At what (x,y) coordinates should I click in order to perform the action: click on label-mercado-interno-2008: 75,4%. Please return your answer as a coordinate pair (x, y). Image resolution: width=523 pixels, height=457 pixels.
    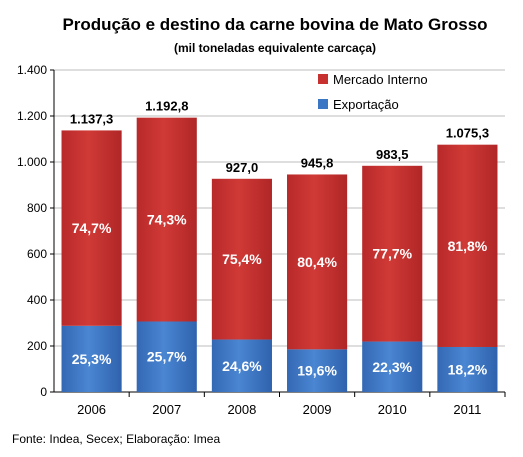
    Looking at the image, I should click on (242, 259).